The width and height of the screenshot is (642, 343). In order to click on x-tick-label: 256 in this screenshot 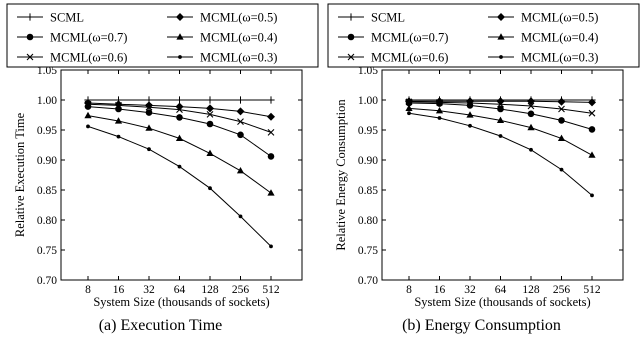, I will do `click(562, 290)`.